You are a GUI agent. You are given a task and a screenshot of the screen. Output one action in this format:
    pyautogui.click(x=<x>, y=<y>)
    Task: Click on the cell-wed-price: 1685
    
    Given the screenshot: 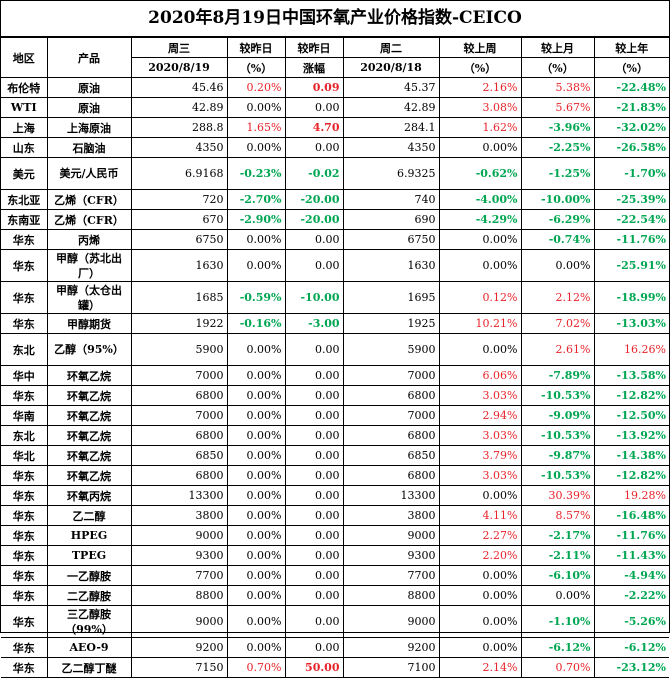 What is the action you would take?
    pyautogui.click(x=179, y=297)
    